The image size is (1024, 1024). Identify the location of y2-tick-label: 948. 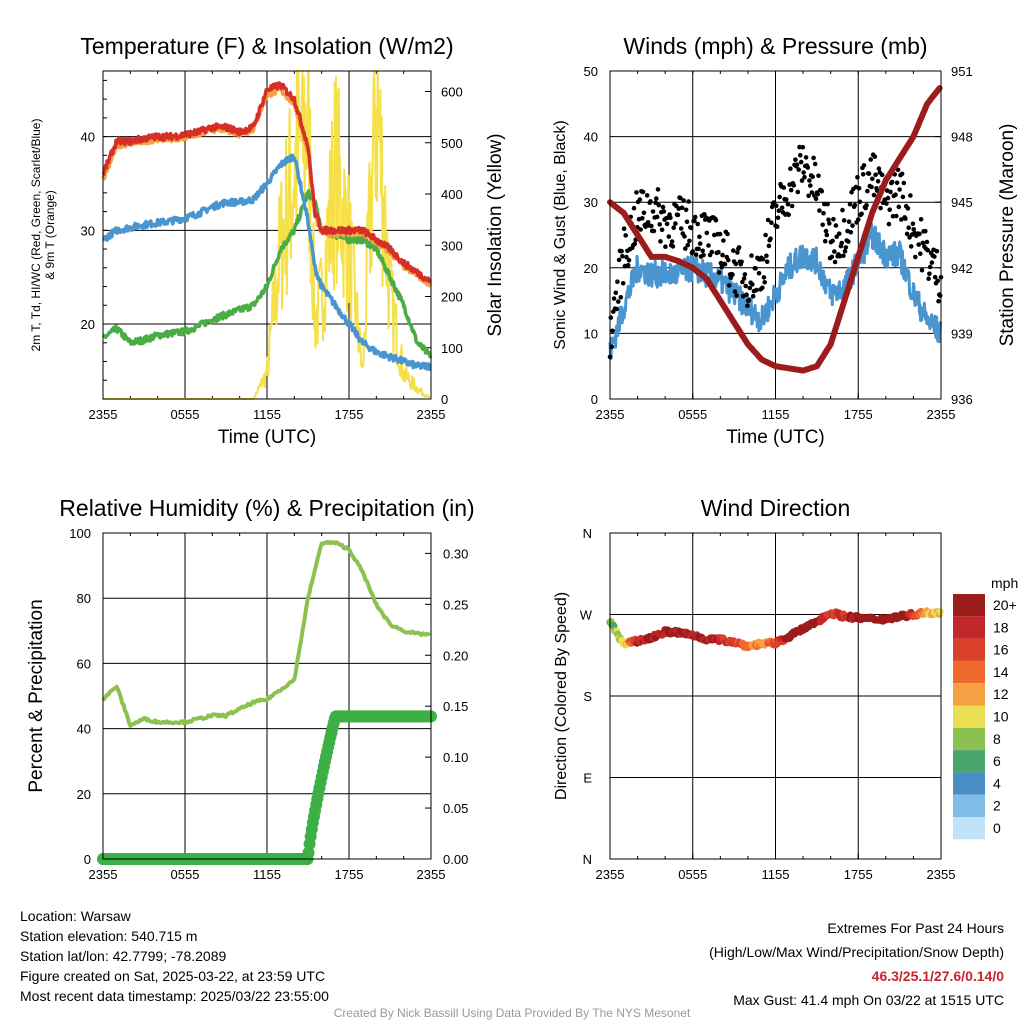
(962, 137).